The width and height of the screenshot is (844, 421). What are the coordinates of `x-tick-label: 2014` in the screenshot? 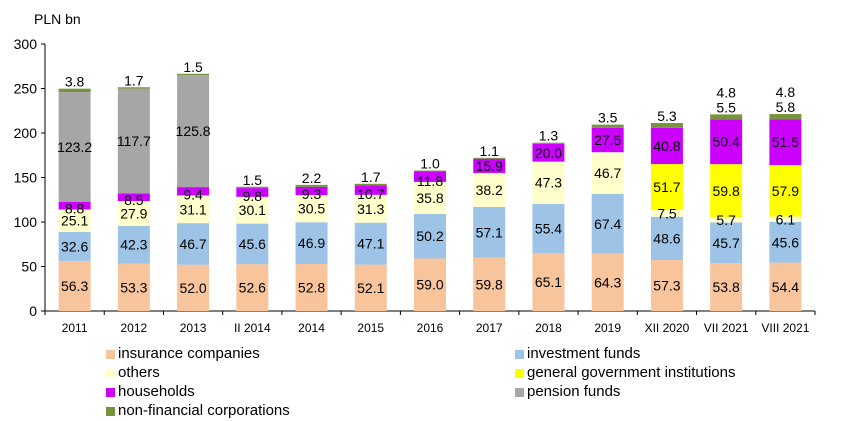 It's located at (311, 328).